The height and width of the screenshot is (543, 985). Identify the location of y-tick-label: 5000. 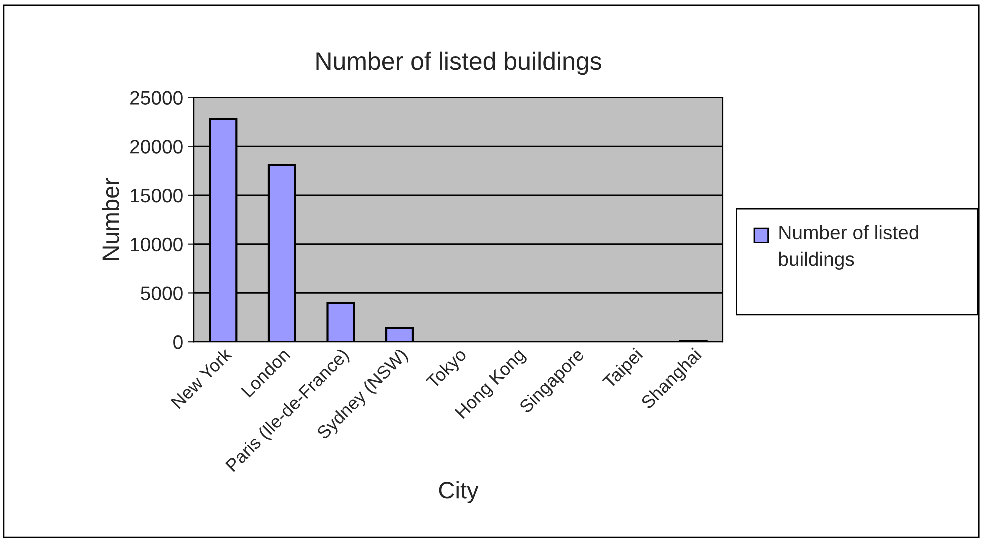
(162, 293).